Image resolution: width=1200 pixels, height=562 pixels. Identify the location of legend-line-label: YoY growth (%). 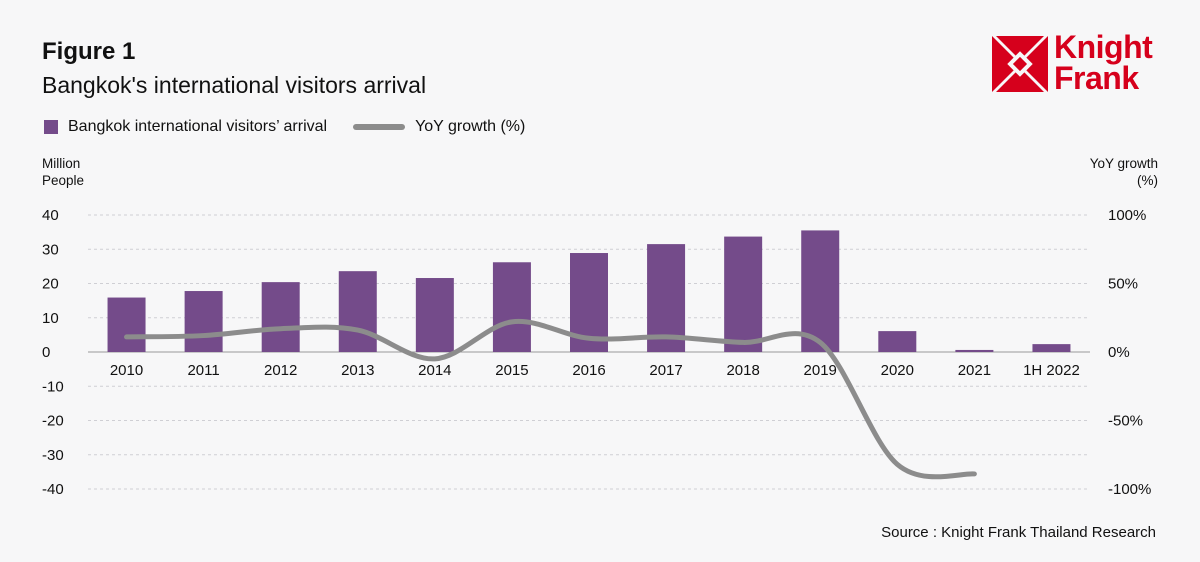
(470, 126).